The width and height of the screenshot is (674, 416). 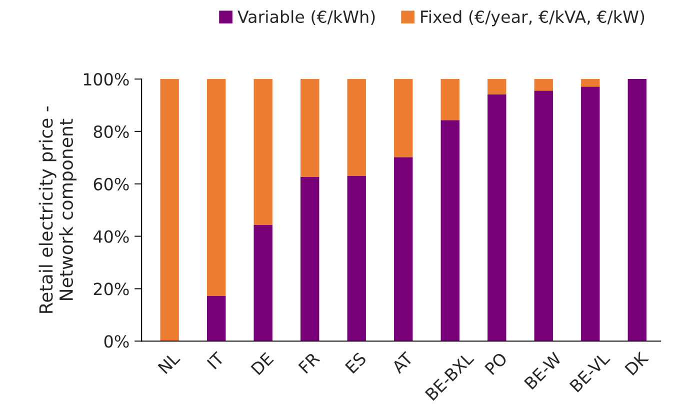 I want to click on y-tick-label: 0%, so click(x=116, y=341).